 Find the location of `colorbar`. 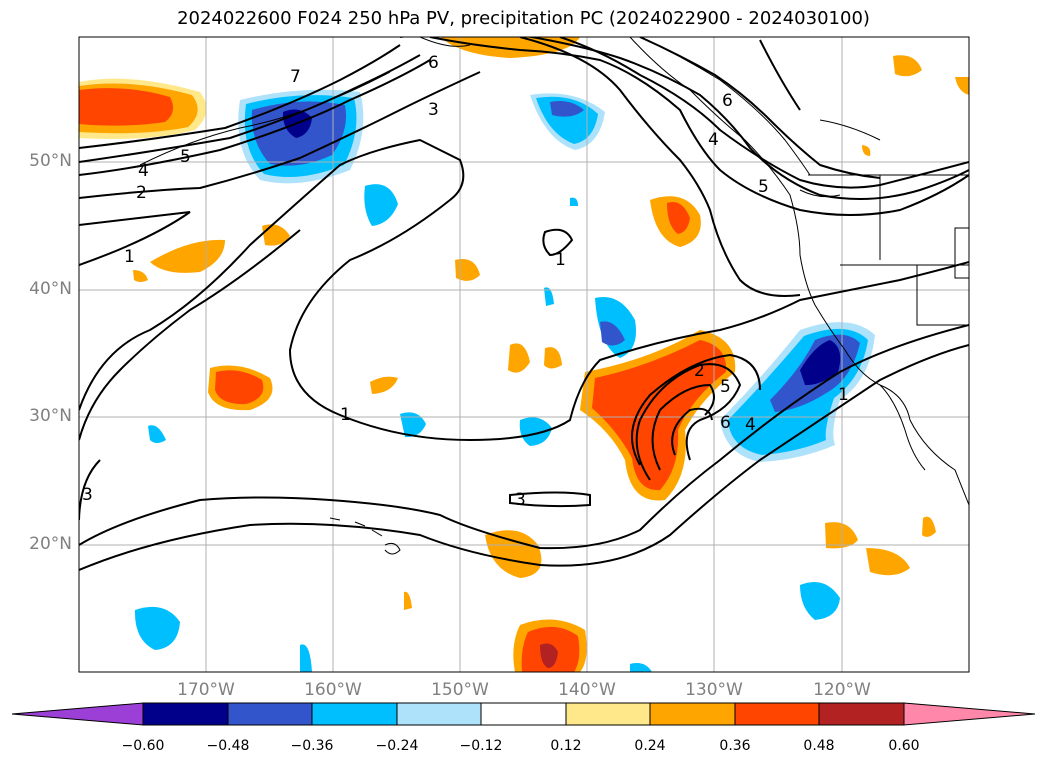

colorbar is located at coordinates (523, 714).